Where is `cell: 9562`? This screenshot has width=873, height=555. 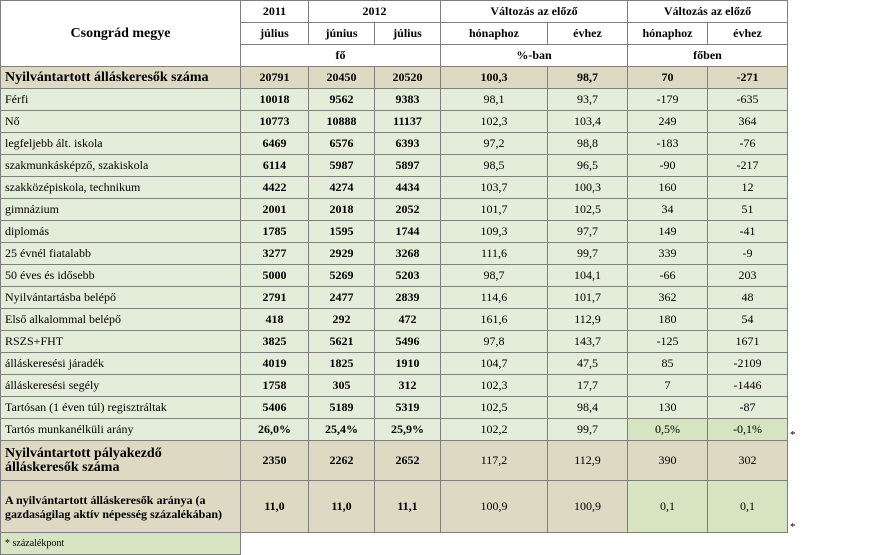
cell: 9562 is located at coordinates (341, 99).